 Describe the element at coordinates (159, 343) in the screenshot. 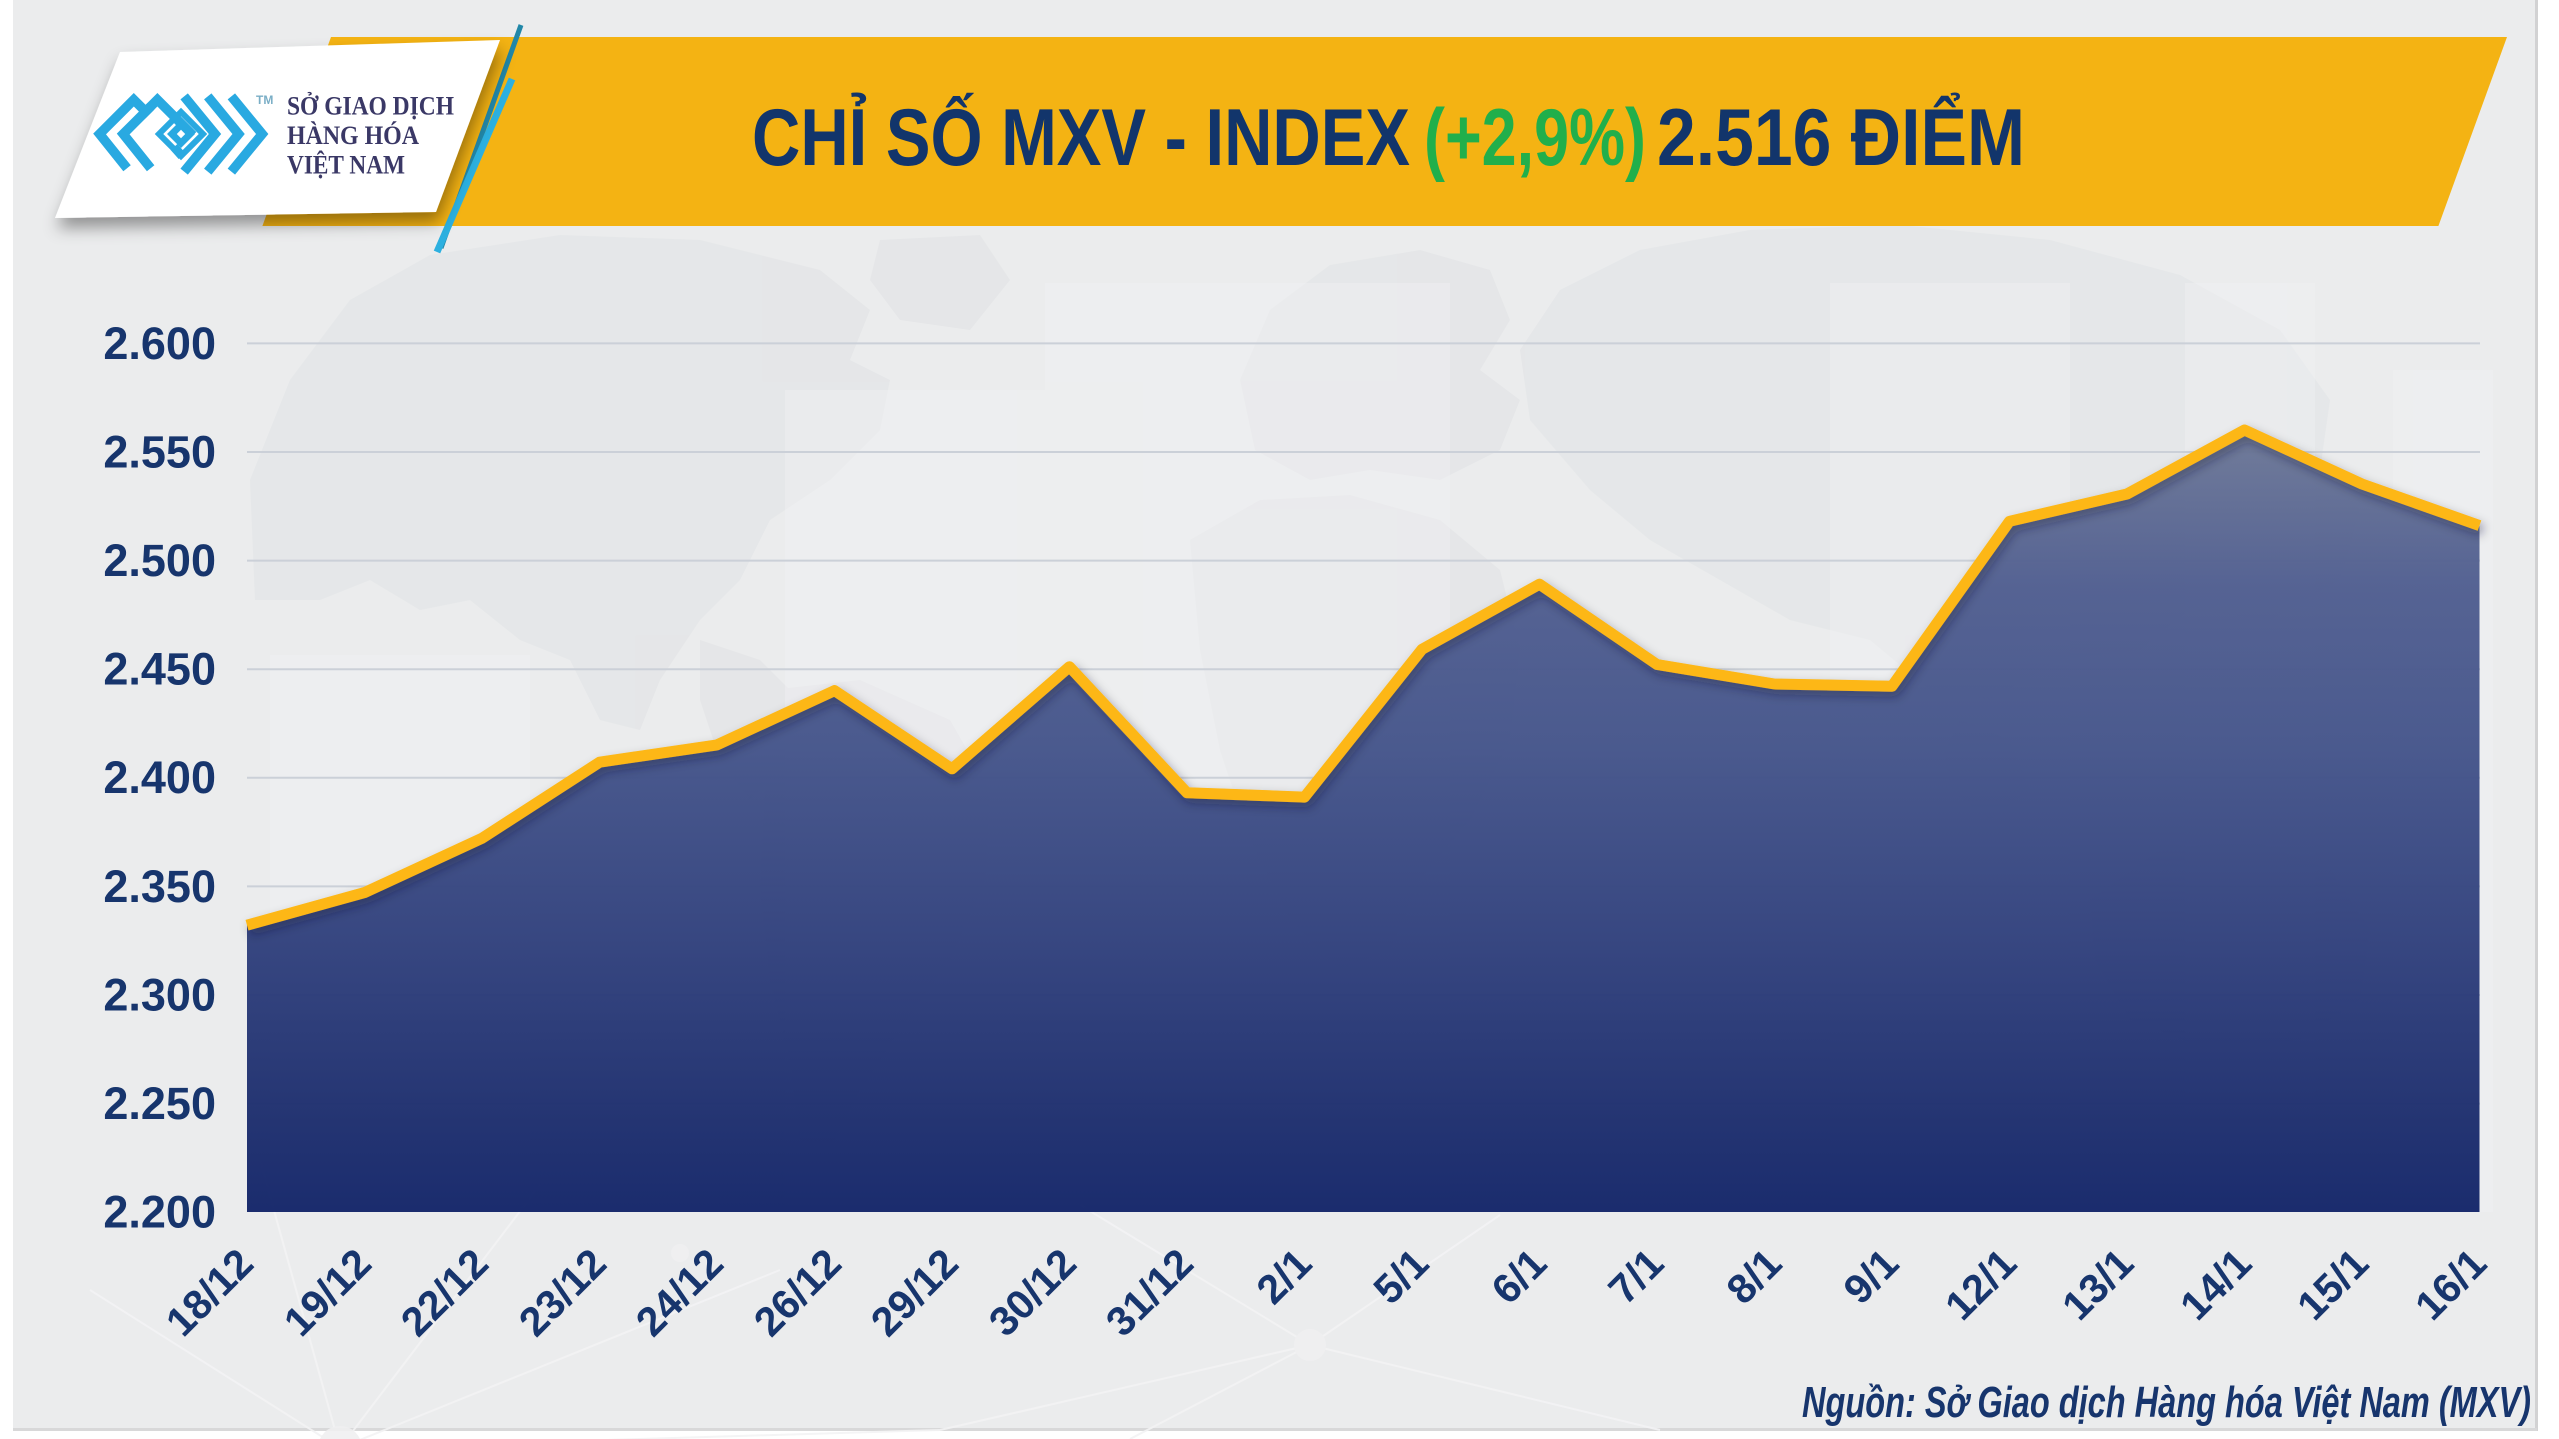

I see `svg-text: 2.600` at that location.